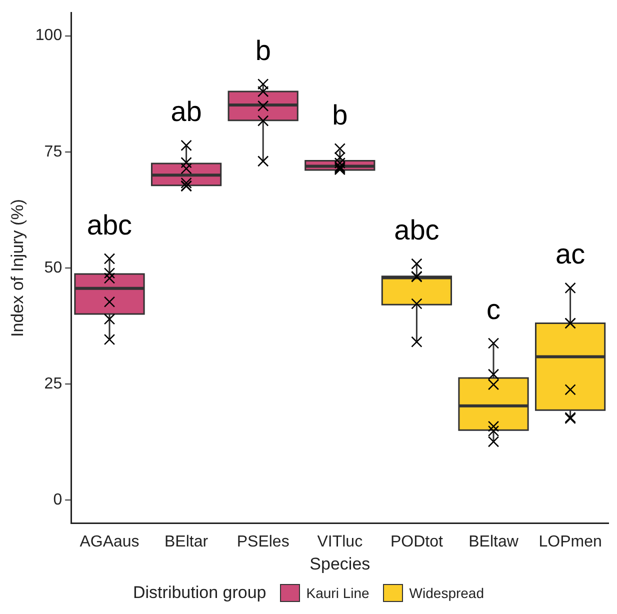  I want to click on y-tick-label: 100, so click(48, 35).